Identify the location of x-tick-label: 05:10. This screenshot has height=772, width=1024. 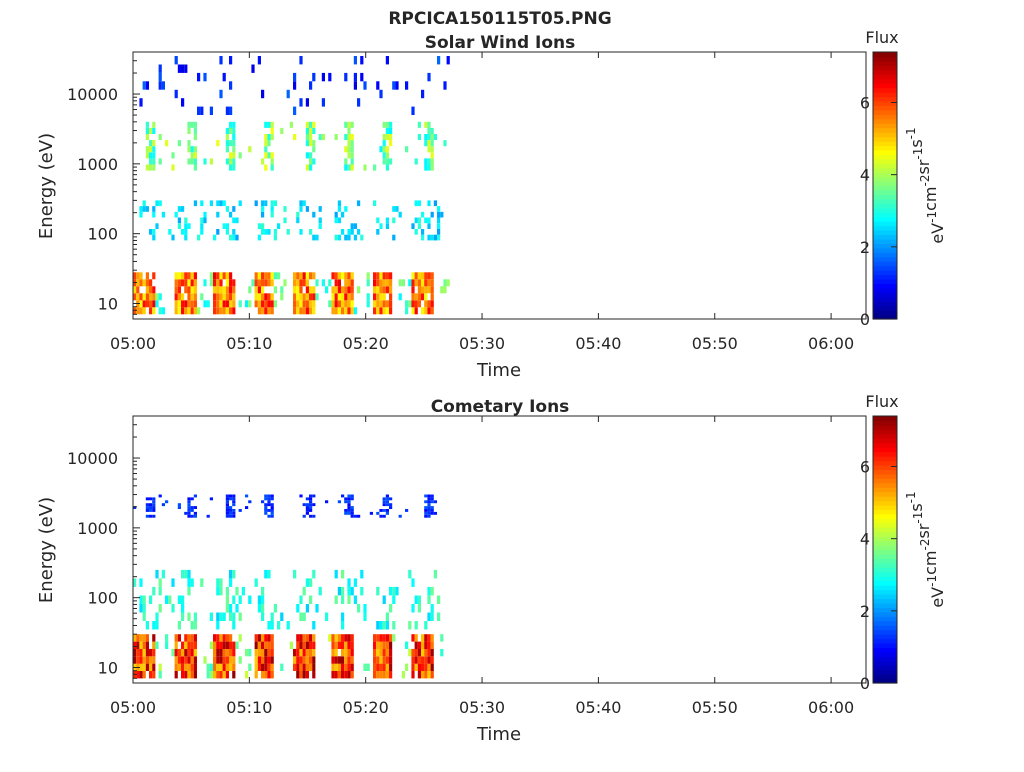
(249, 707).